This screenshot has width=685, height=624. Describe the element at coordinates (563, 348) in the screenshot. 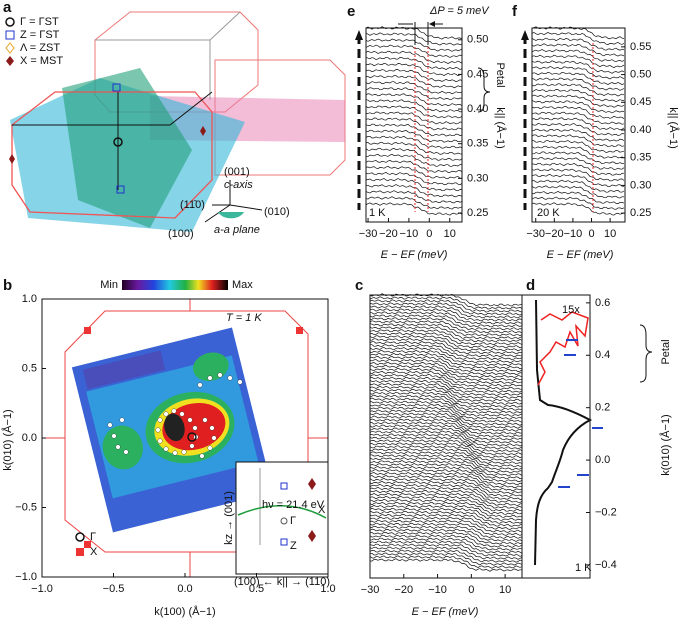

I see `mdc-curve` at that location.